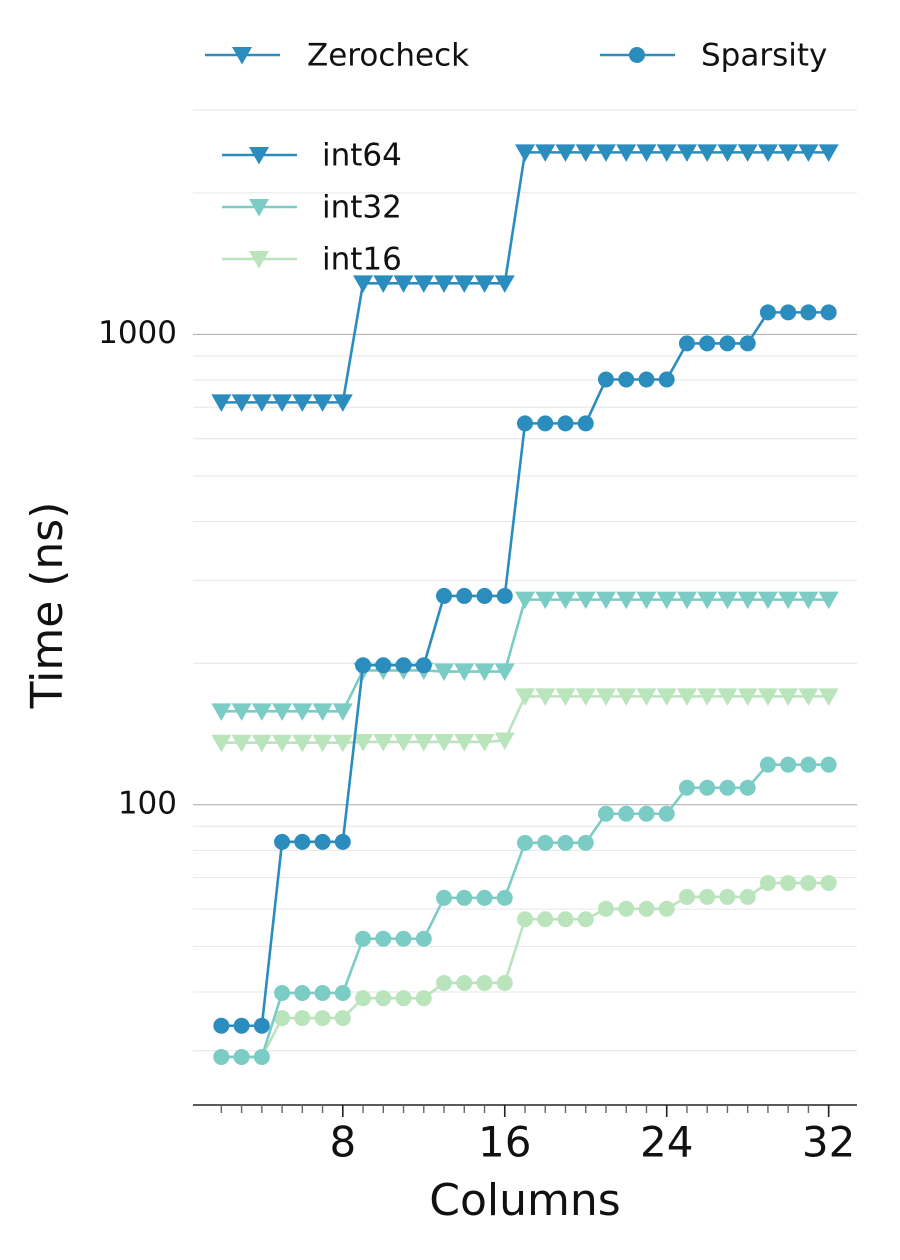  What do you see at coordinates (764, 56) in the screenshot?
I see `legend-label: Sparsity` at bounding box center [764, 56].